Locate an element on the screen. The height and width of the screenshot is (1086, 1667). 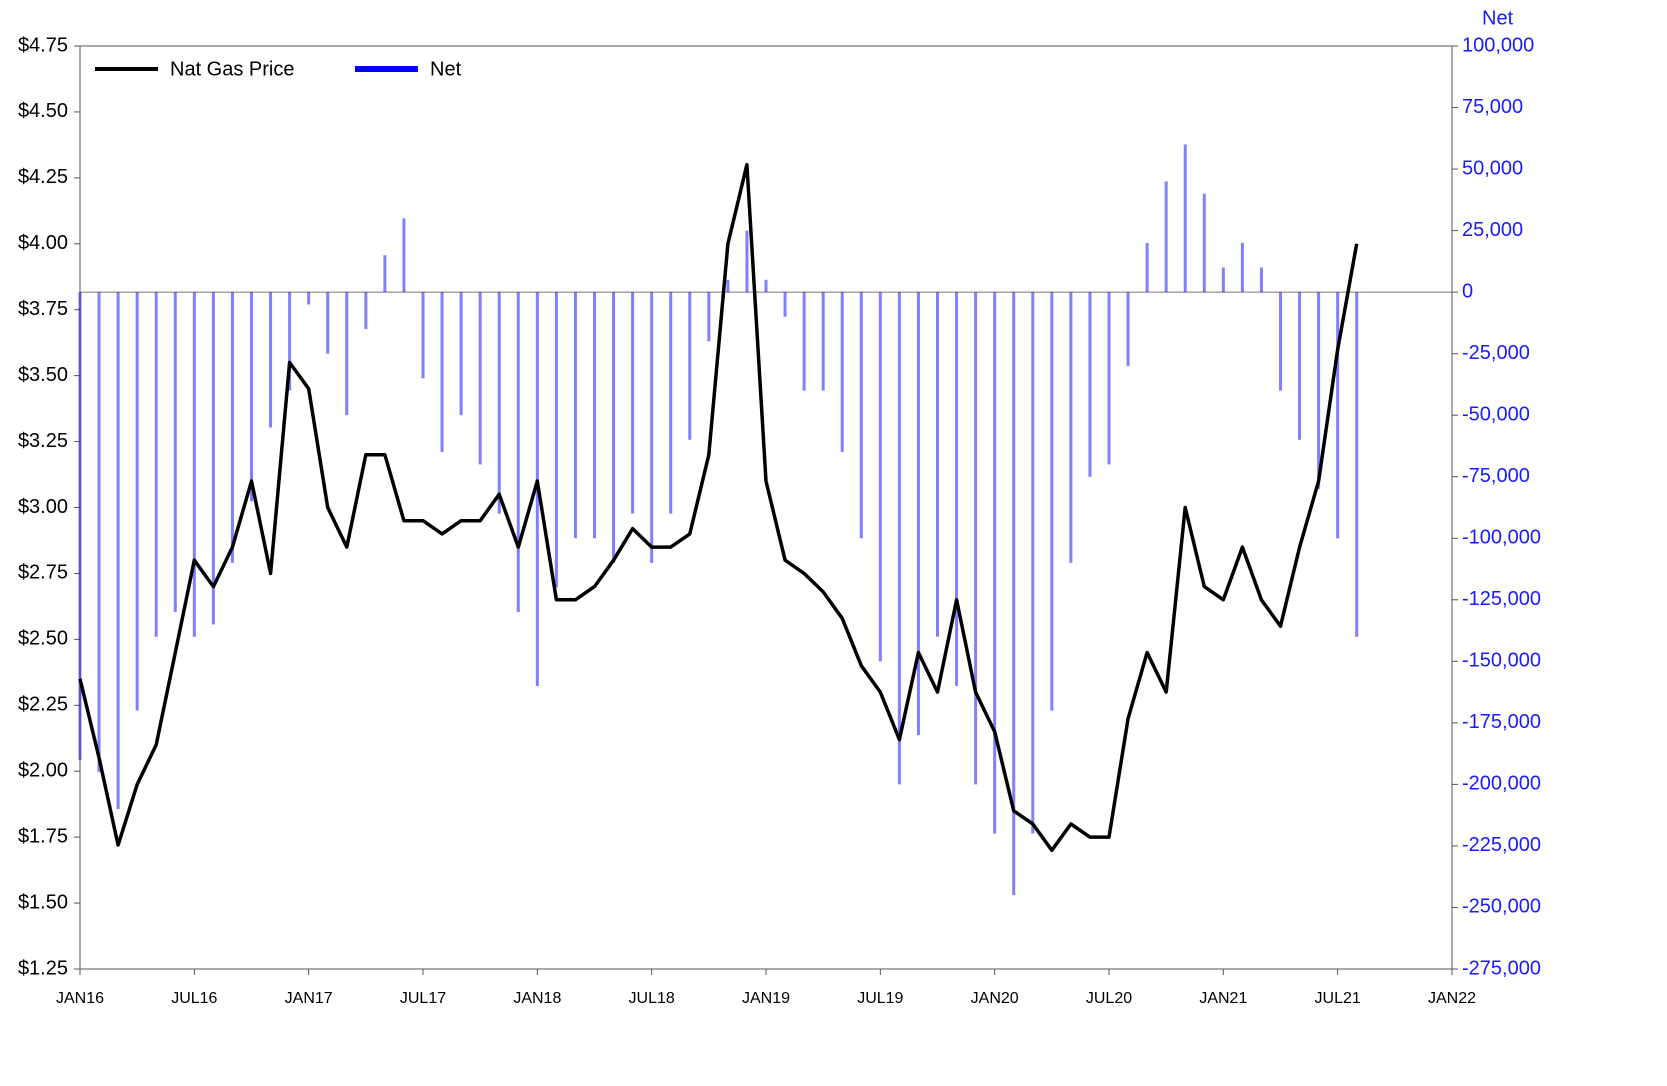
y2-tick-label: -150,000 is located at coordinates (1501, 661).